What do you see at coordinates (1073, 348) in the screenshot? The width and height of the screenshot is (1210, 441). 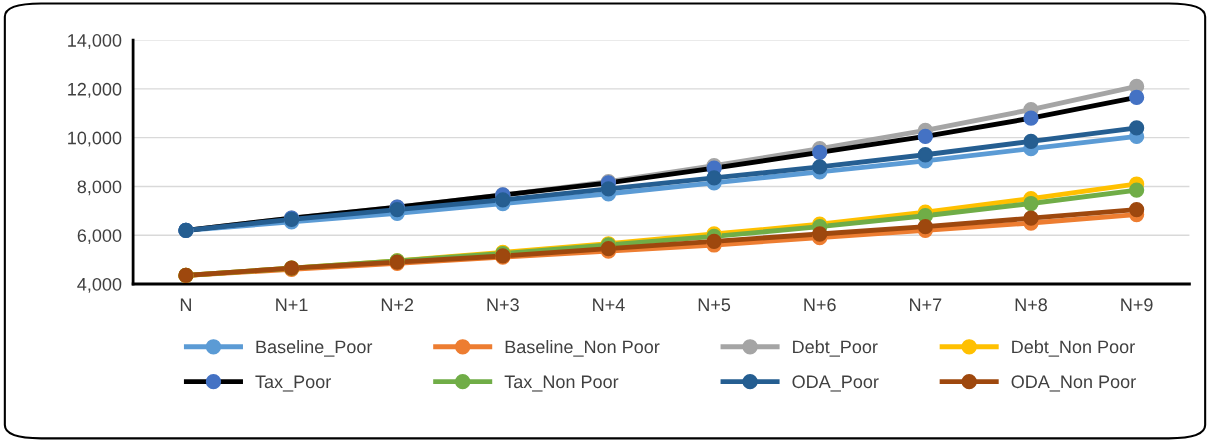 I see `legend-label: Debt_Non Poor` at bounding box center [1073, 348].